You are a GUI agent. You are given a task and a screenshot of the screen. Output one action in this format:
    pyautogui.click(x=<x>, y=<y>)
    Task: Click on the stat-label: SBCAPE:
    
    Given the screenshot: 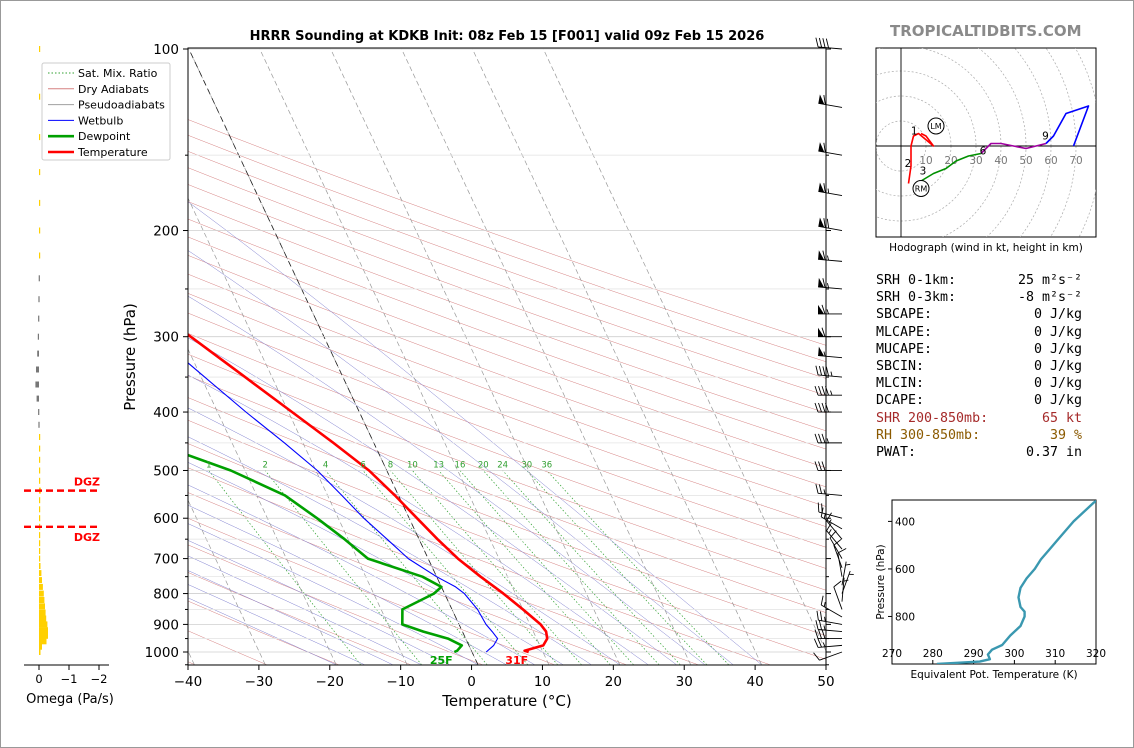 What is the action you would take?
    pyautogui.click(x=904, y=315)
    